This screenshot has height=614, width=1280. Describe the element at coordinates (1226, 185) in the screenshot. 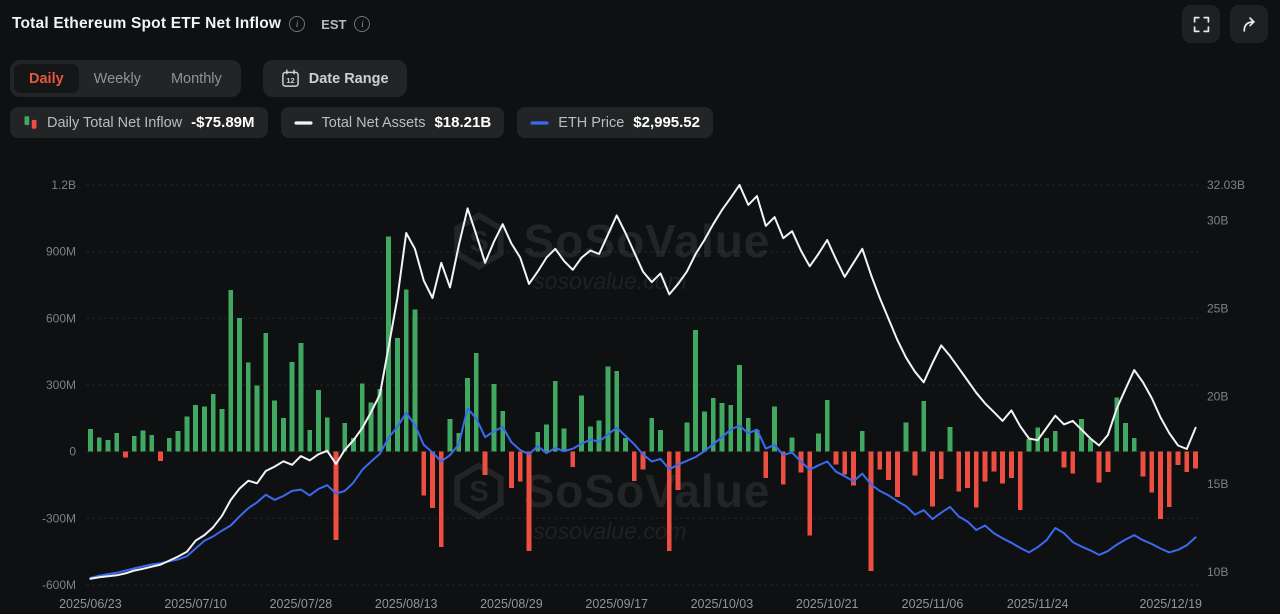

I see `svg-text: 32.03B` at that location.